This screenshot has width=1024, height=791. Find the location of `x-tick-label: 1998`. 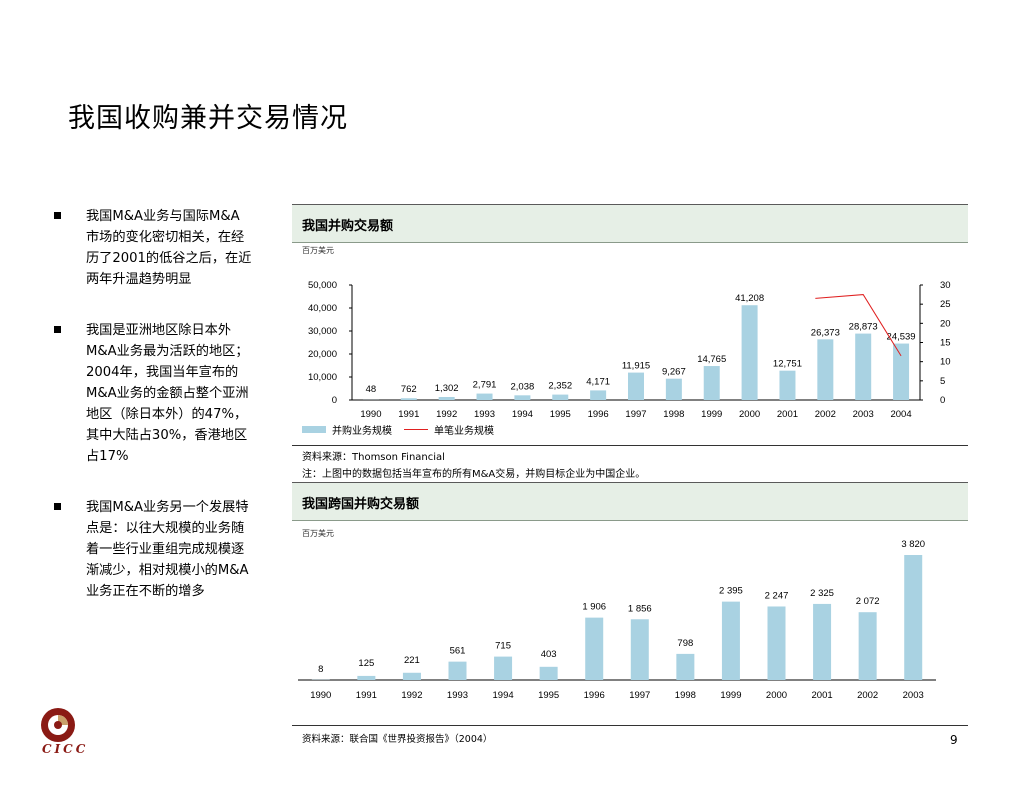

x-tick-label: 1998 is located at coordinates (673, 414).